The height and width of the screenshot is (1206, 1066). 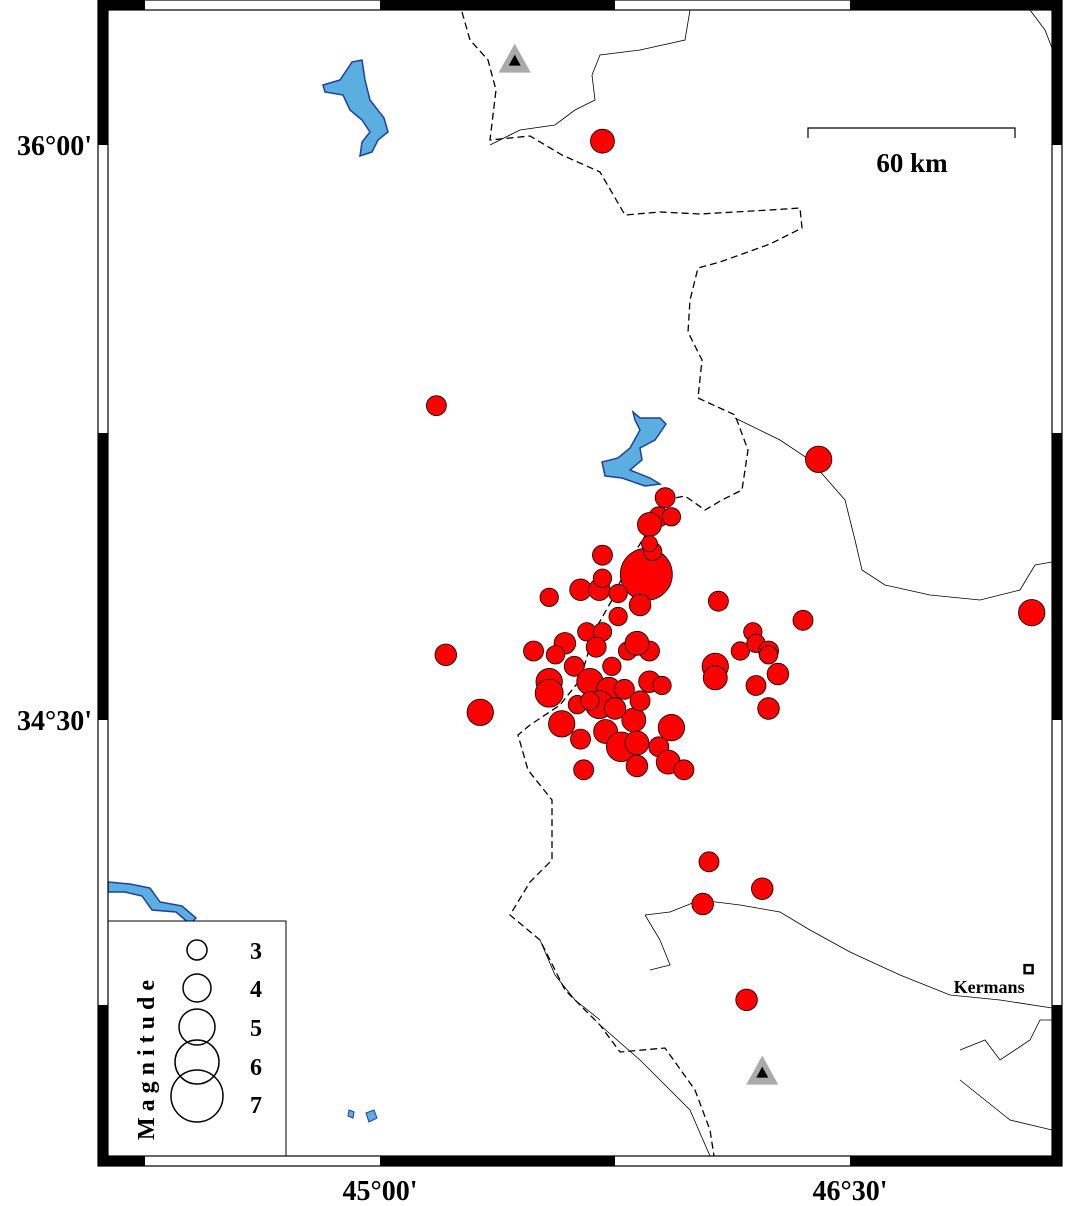 I want to click on magnitude-legend: Magnitude 3 4 5 6 7, so click(x=197, y=1038).